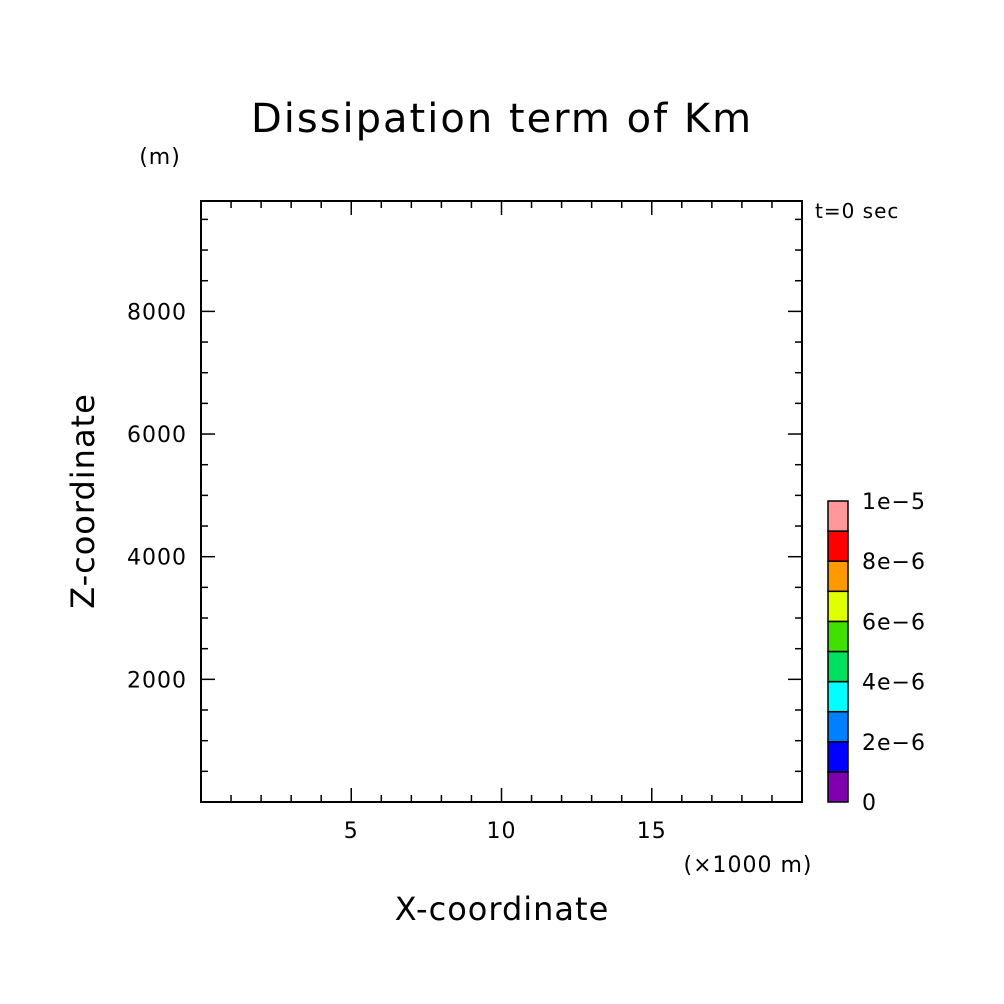  Describe the element at coordinates (157, 312) in the screenshot. I see `y-tick-label: 8000` at that location.